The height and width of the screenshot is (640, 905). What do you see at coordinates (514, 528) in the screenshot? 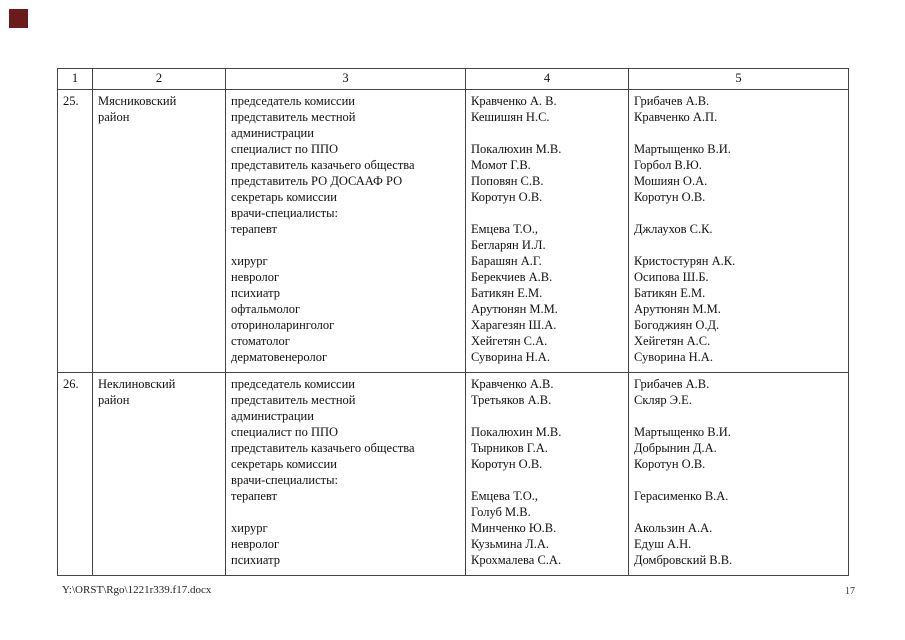
I see `text-line: Минченко Ю.В.` at bounding box center [514, 528].